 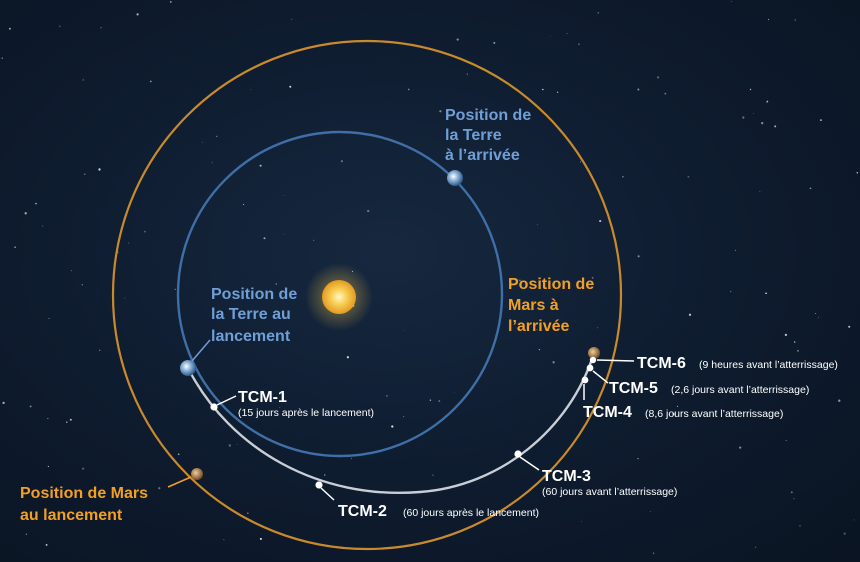 I want to click on mars-launch-pointer, so click(x=179, y=482).